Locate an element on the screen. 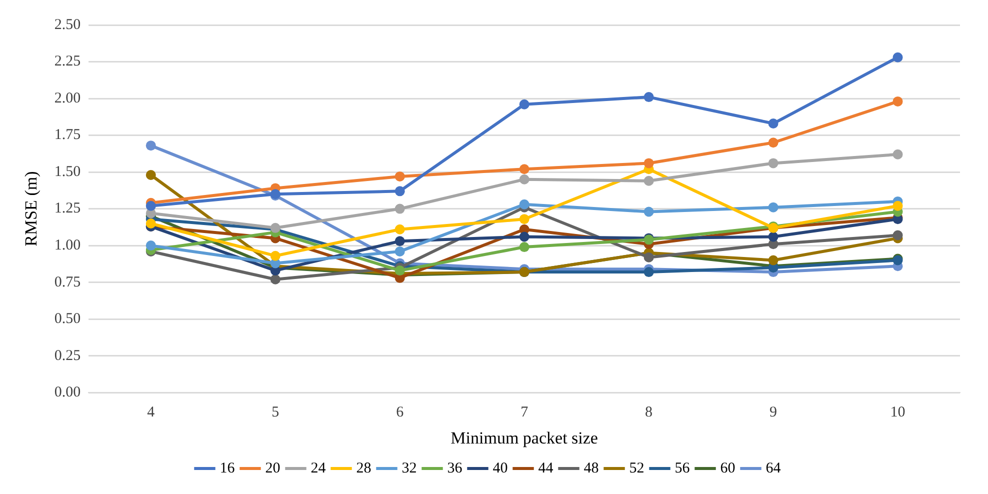 The width and height of the screenshot is (988, 494). legend-label: 36 is located at coordinates (455, 468).